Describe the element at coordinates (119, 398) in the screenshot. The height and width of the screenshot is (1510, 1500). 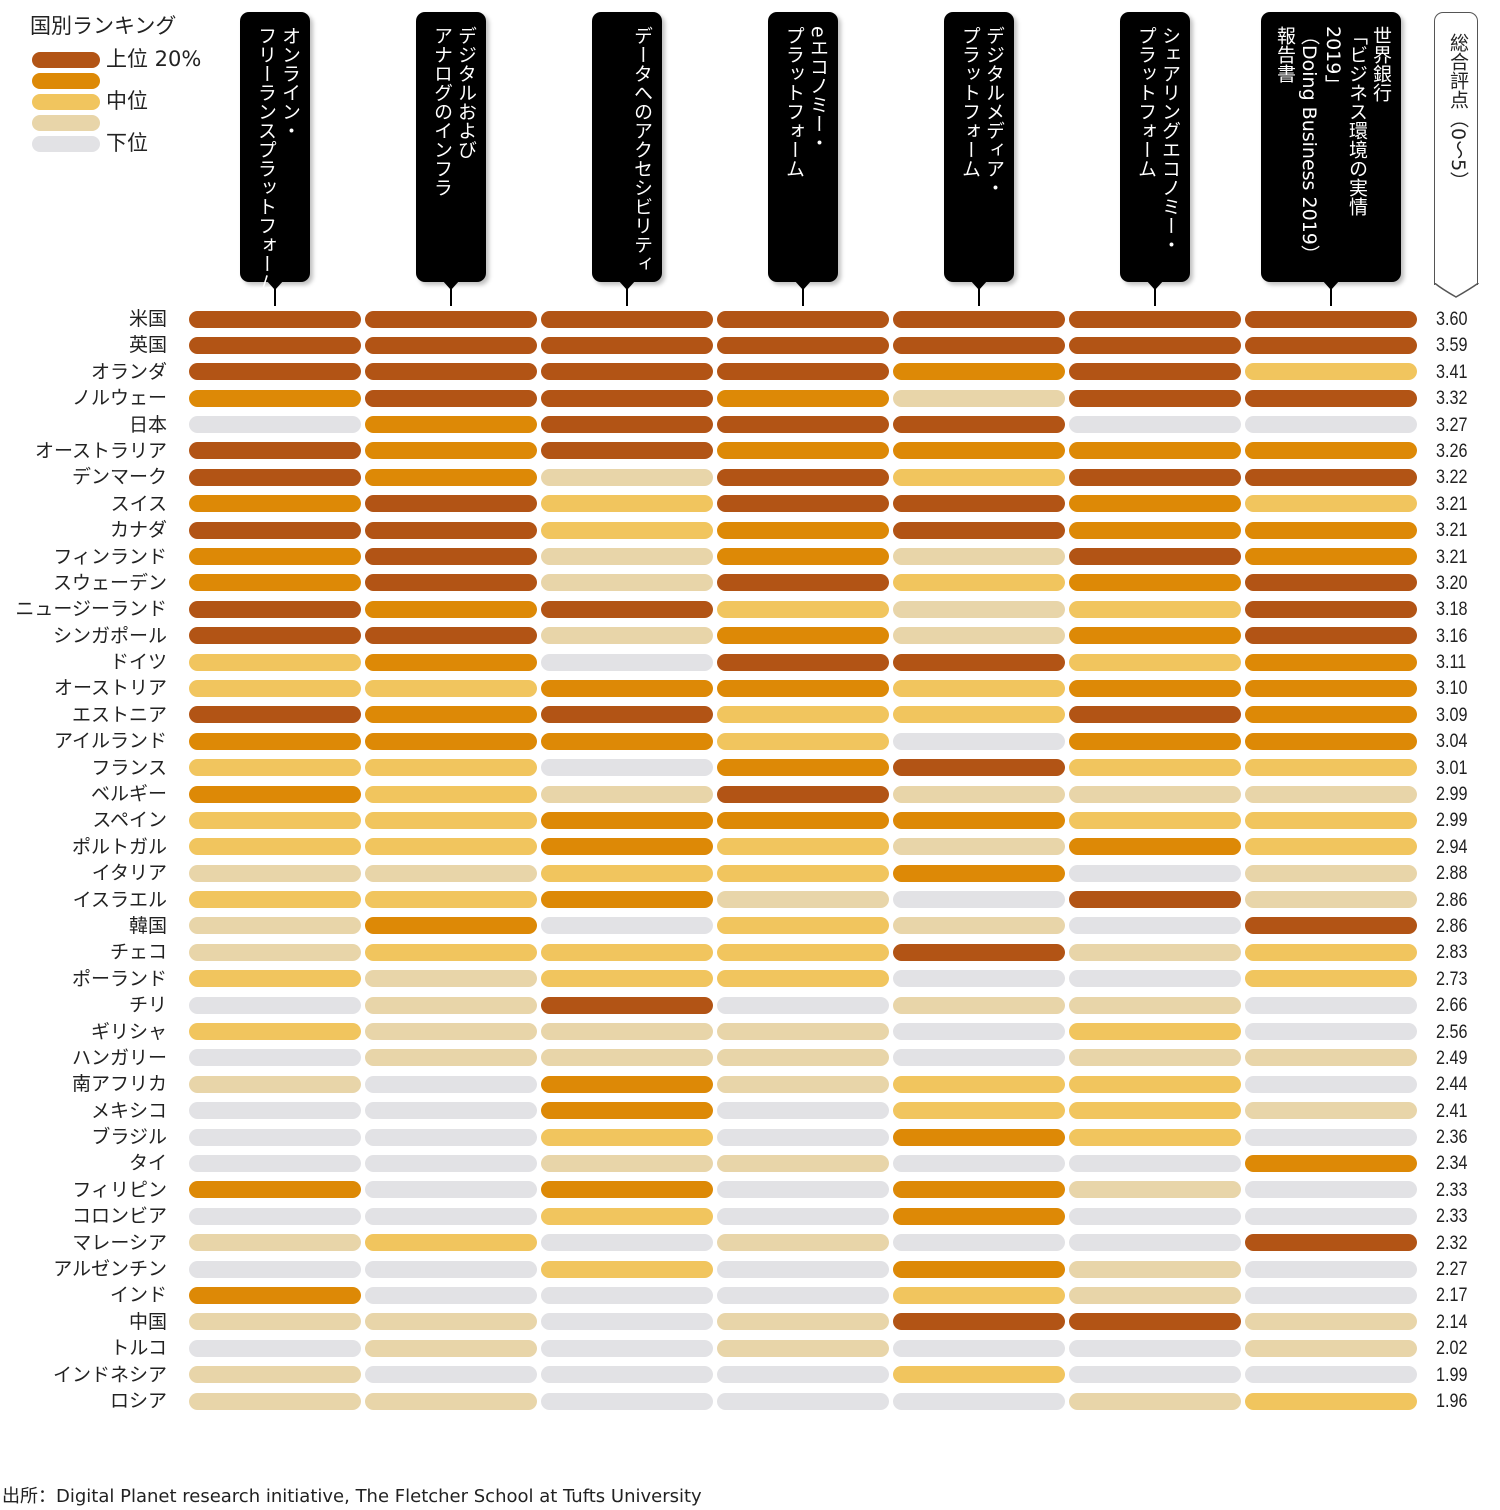
I see `country-label: ノルウェー` at that location.